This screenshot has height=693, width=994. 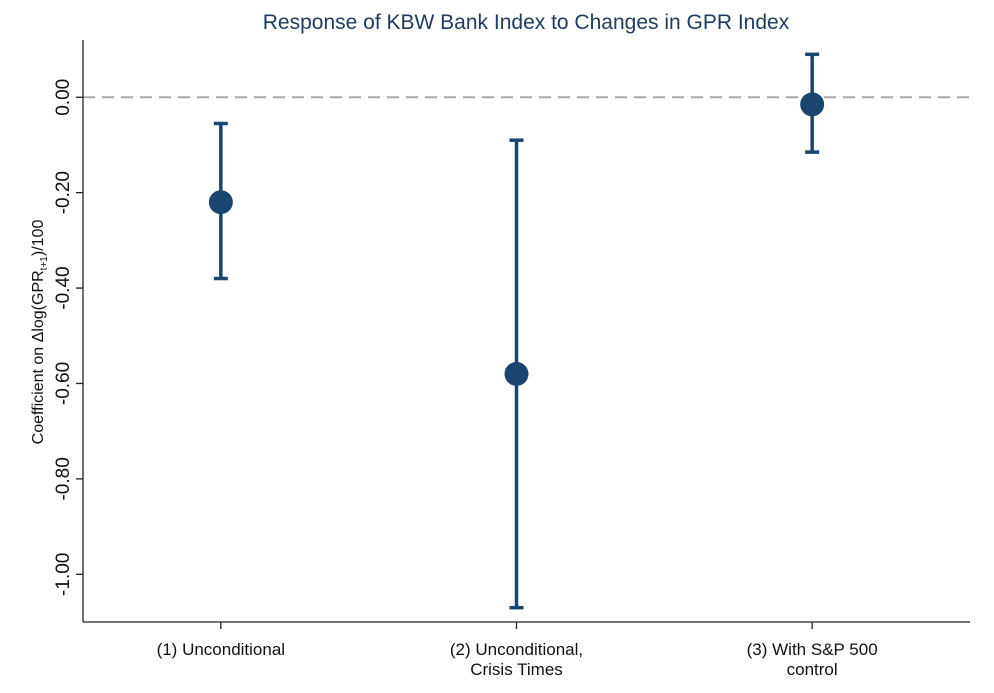 What do you see at coordinates (812, 649) in the screenshot?
I see `x-tick-label: (3) With S&P 500` at bounding box center [812, 649].